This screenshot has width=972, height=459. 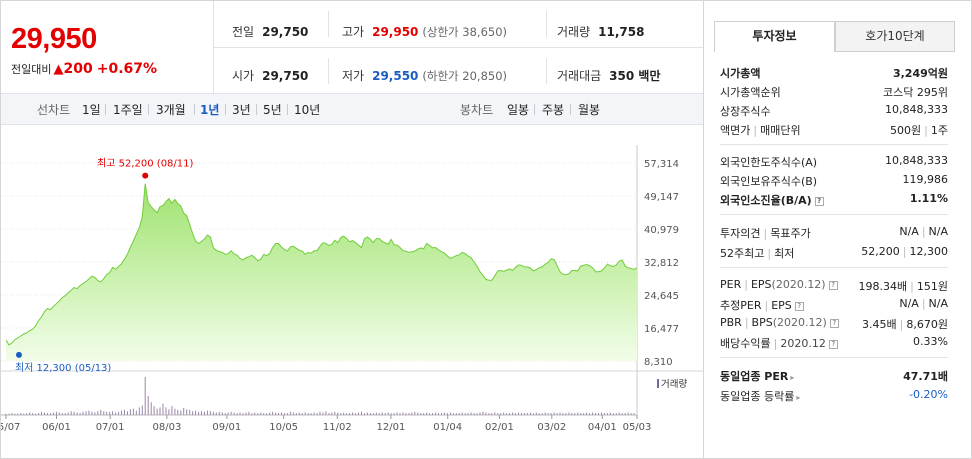 What do you see at coordinates (661, 263) in the screenshot?
I see `y-tick-label: 32,812` at bounding box center [661, 263].